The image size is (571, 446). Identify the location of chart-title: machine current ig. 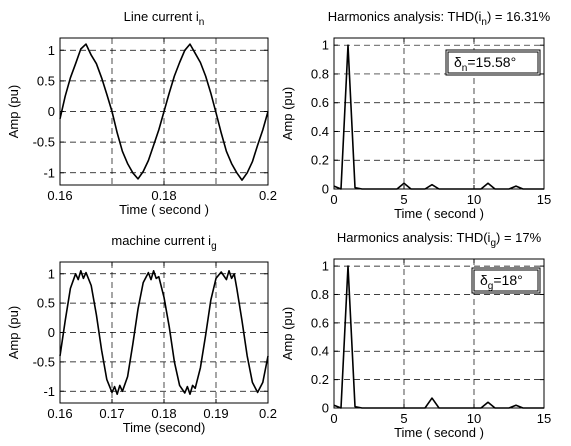
(163, 242).